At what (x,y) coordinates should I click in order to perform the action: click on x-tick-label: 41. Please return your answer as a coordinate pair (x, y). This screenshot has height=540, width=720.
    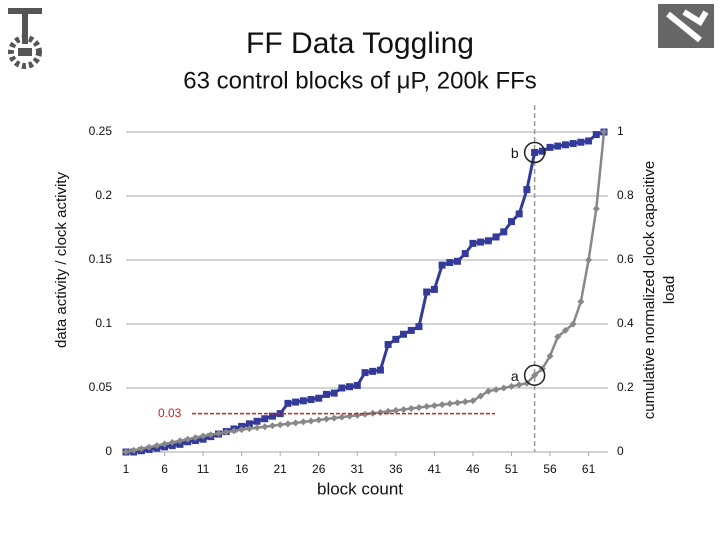
    Looking at the image, I should click on (435, 469).